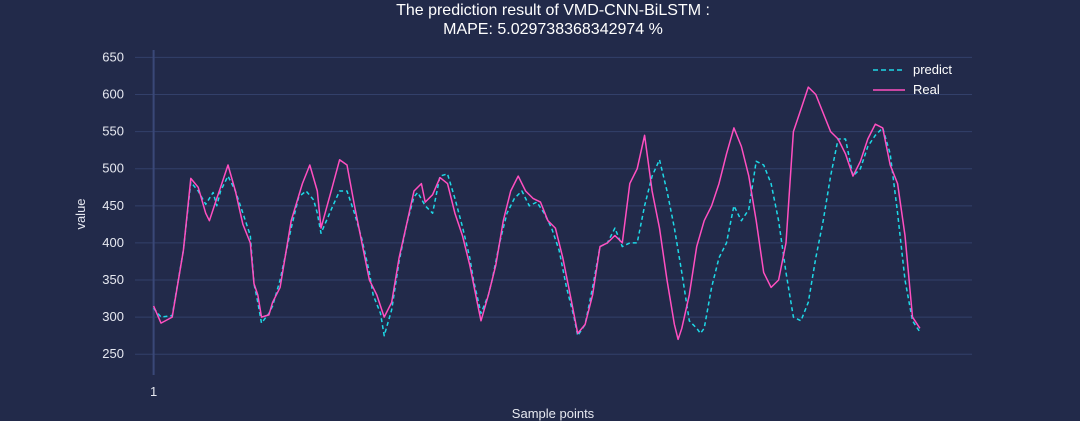 This screenshot has width=1080, height=421. Describe the element at coordinates (113, 279) in the screenshot. I see `y-tick-label: 350` at that location.